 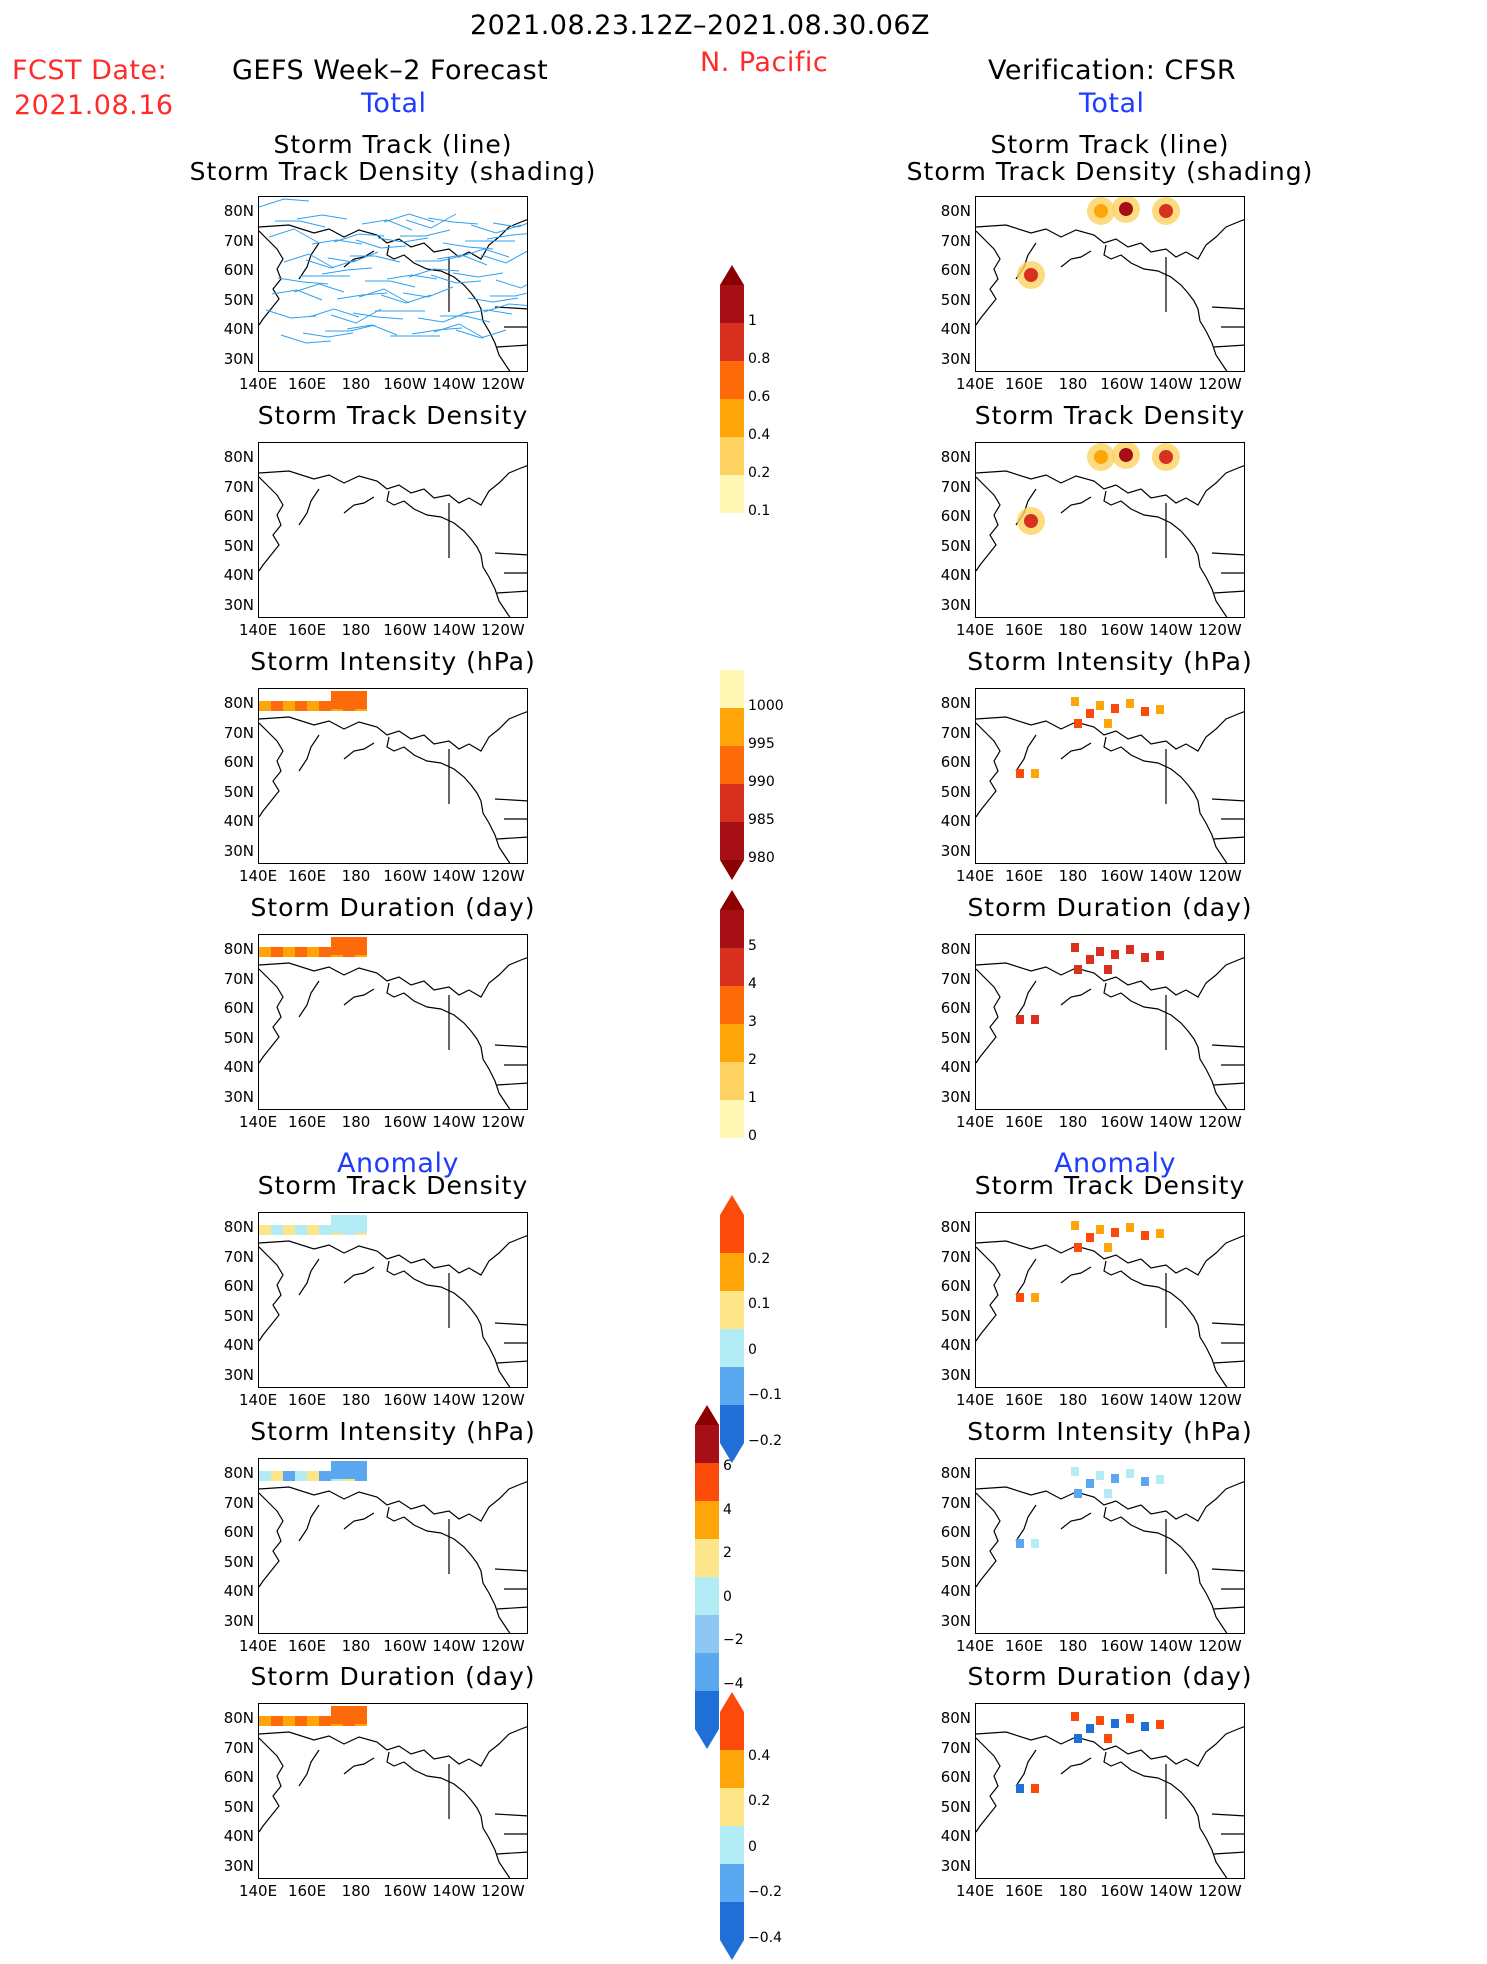 I want to click on panel-title-line: Storm Track Density (shading), so click(x=1110, y=171).